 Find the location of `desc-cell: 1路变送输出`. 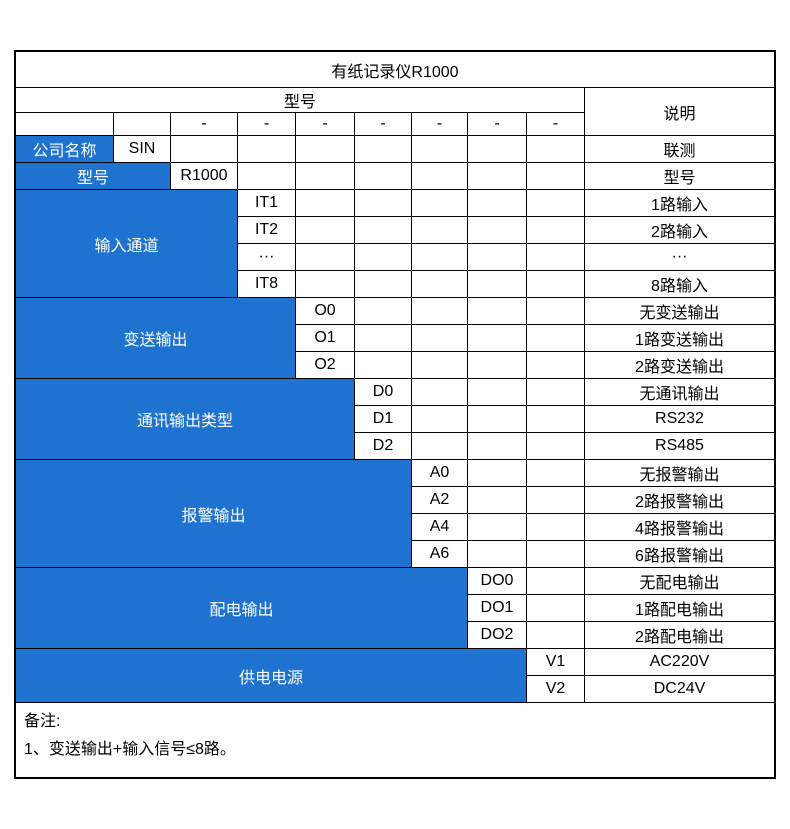

desc-cell: 1路变送输出 is located at coordinates (679, 338).